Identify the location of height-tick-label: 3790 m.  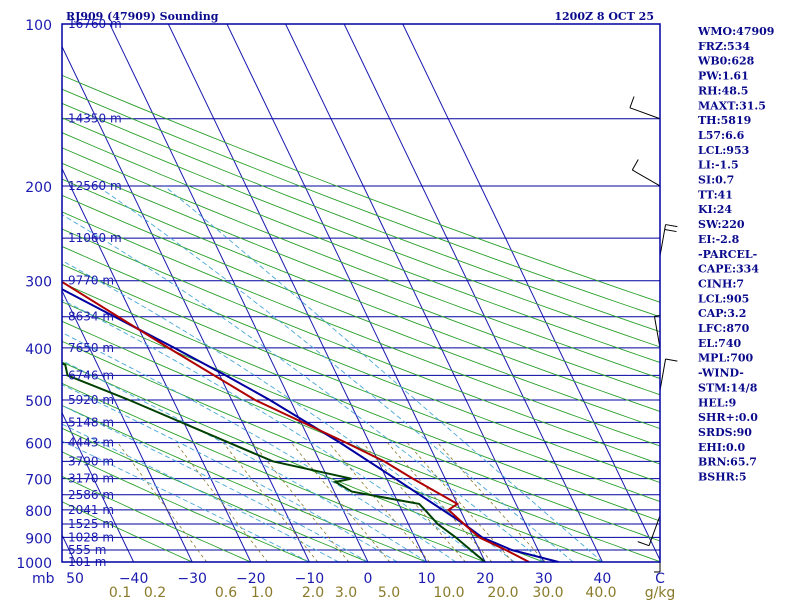
(91, 461).